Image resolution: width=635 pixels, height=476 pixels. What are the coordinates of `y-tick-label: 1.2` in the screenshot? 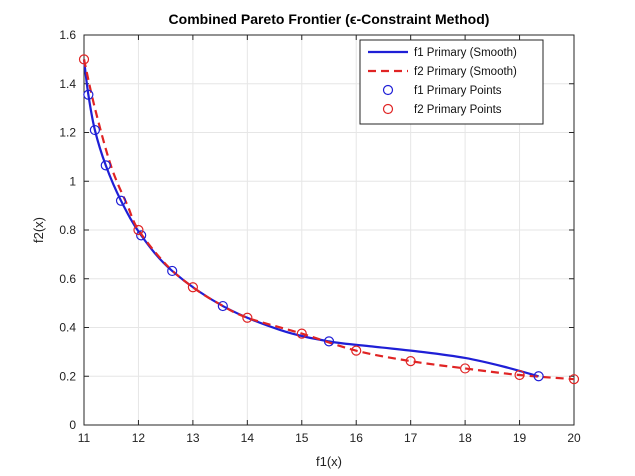 It's located at (67, 133).